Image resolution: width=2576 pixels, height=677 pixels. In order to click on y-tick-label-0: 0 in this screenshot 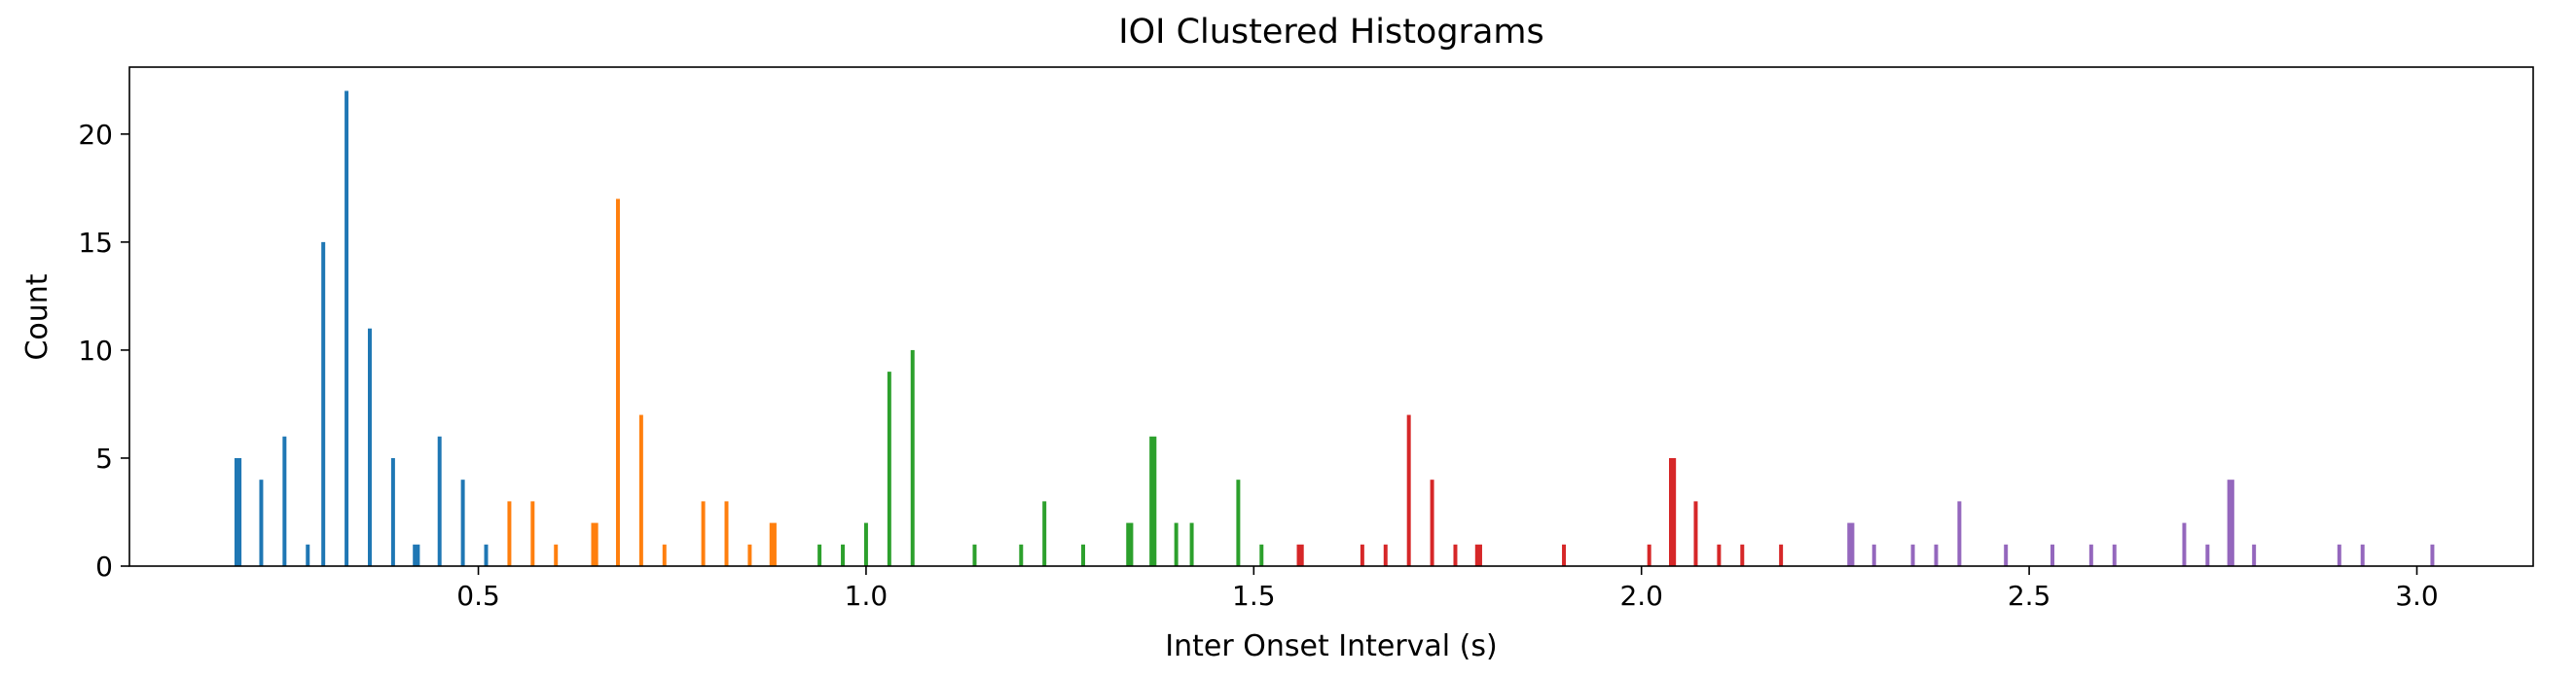, I will do `click(104, 567)`.